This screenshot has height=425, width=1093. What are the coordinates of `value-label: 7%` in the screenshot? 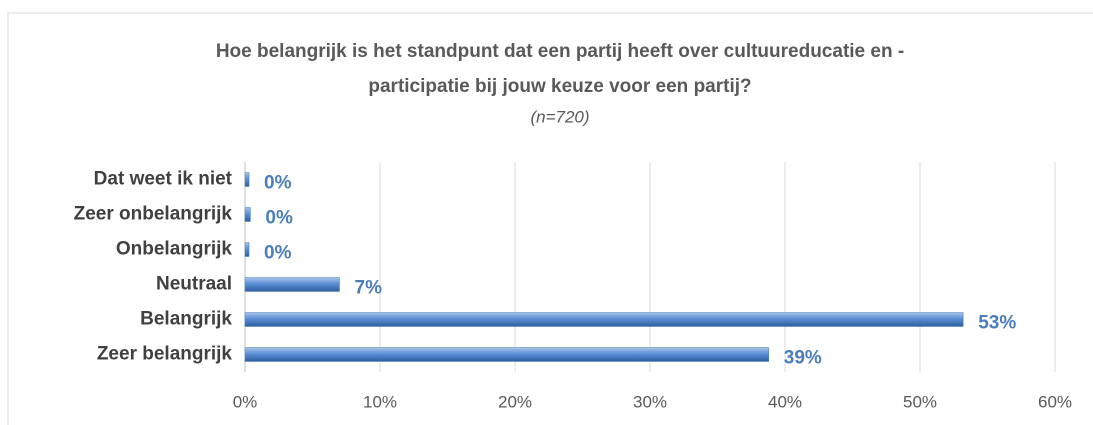 It's located at (369, 288).